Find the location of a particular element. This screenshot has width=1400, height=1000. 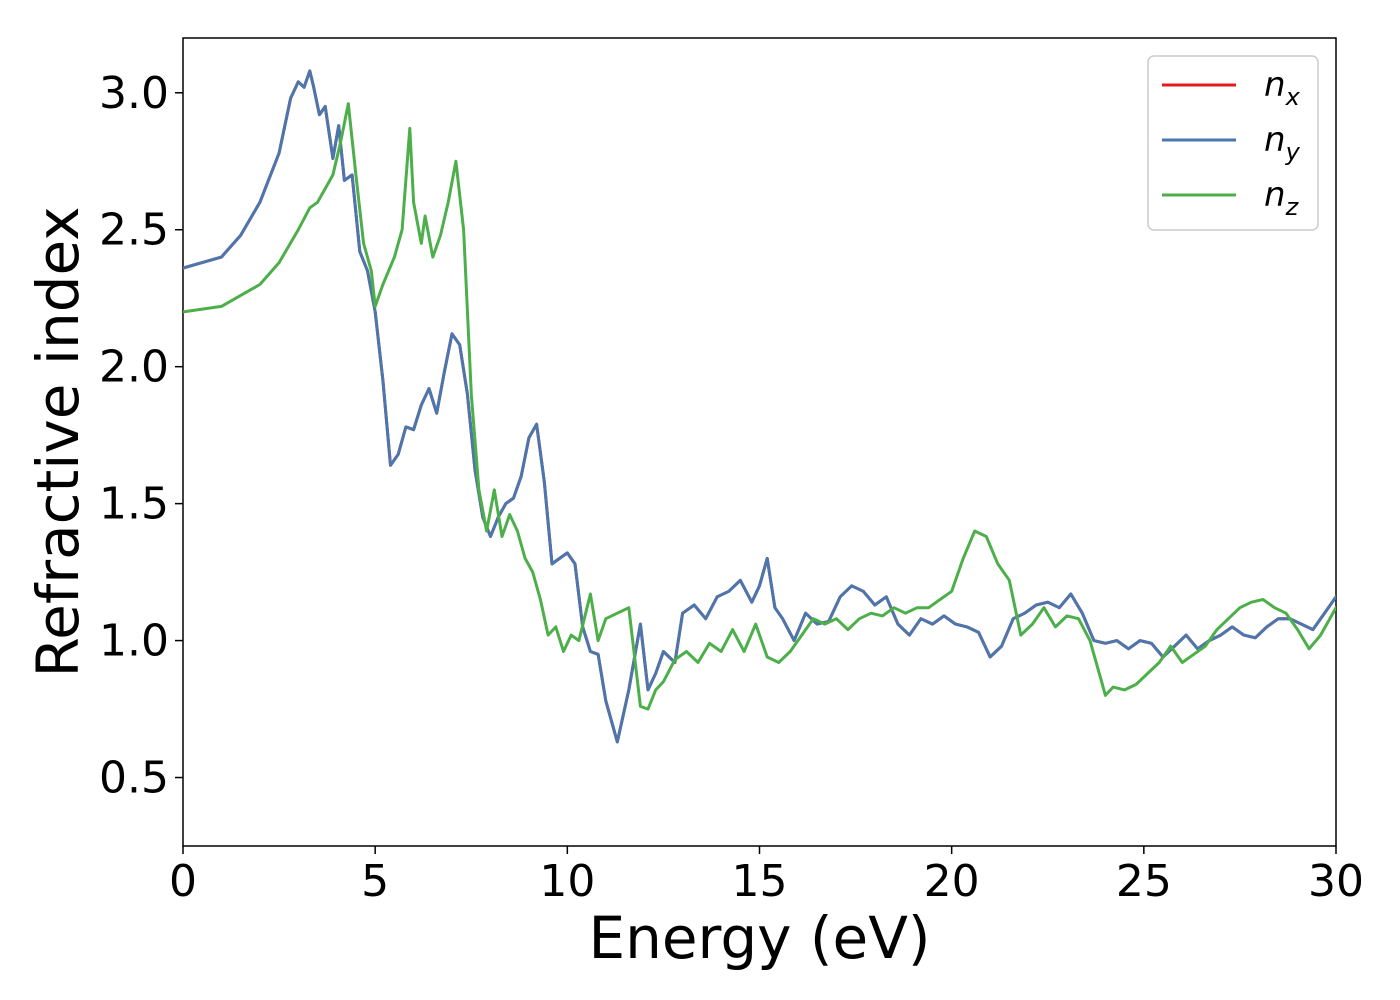

y-tick-label: 1.5 is located at coordinates (134, 504).